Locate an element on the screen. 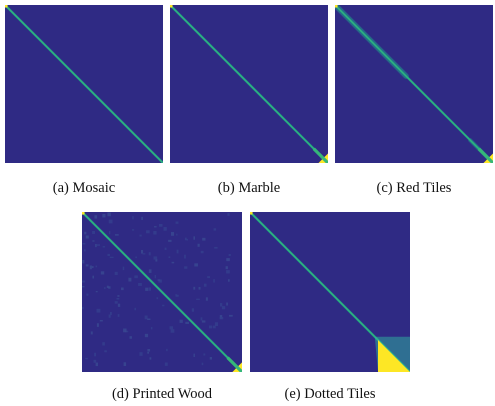  caption-mosaic: (a) Mosaic is located at coordinates (84, 188).